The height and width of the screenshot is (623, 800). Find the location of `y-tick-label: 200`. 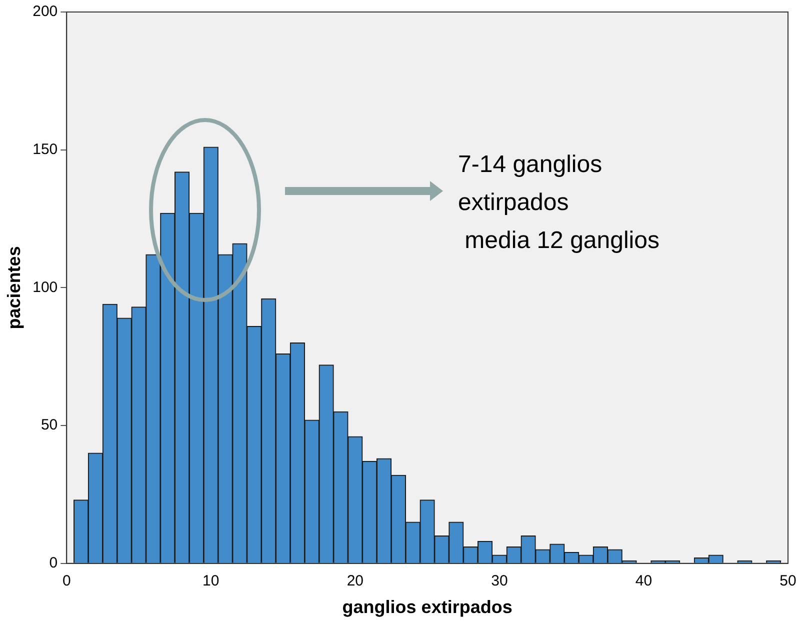

y-tick-label: 200 is located at coordinates (45, 11).